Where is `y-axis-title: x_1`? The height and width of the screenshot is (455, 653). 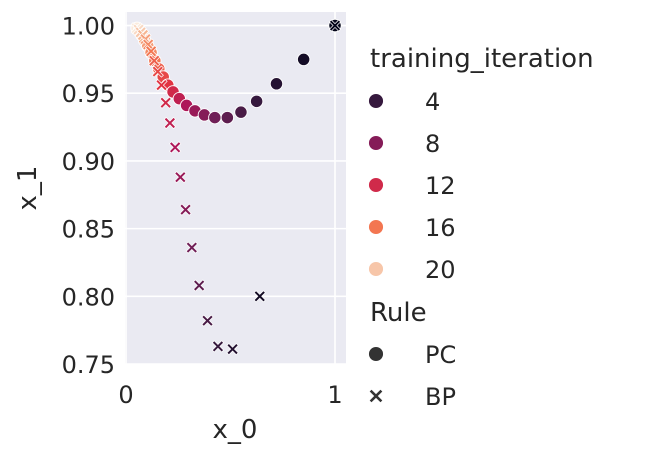 y-axis-title: x_1 is located at coordinates (28, 188).